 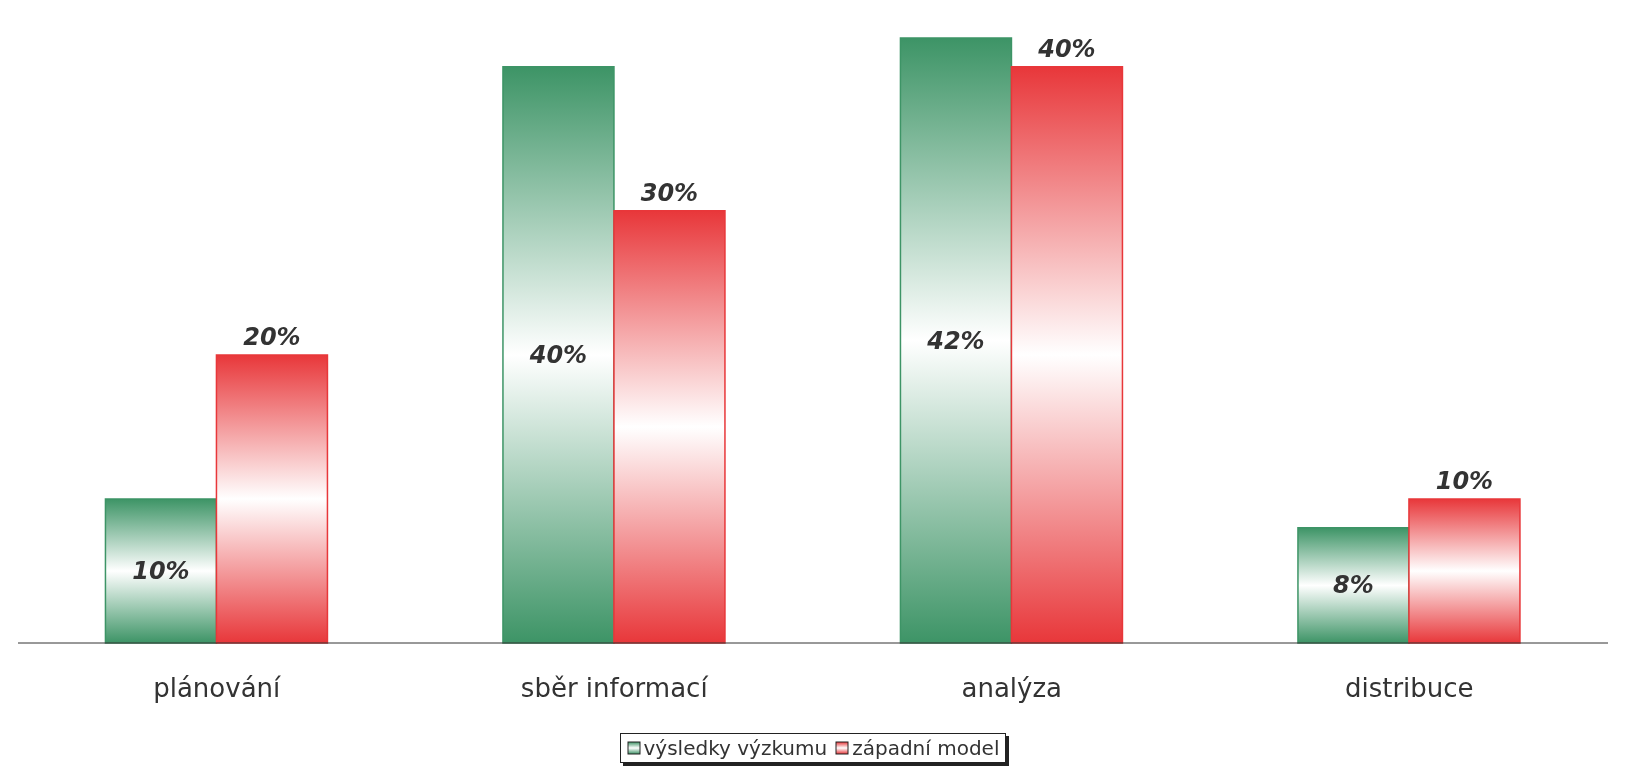 I want to click on x-tick-label: analýza, so click(x=1012, y=688).